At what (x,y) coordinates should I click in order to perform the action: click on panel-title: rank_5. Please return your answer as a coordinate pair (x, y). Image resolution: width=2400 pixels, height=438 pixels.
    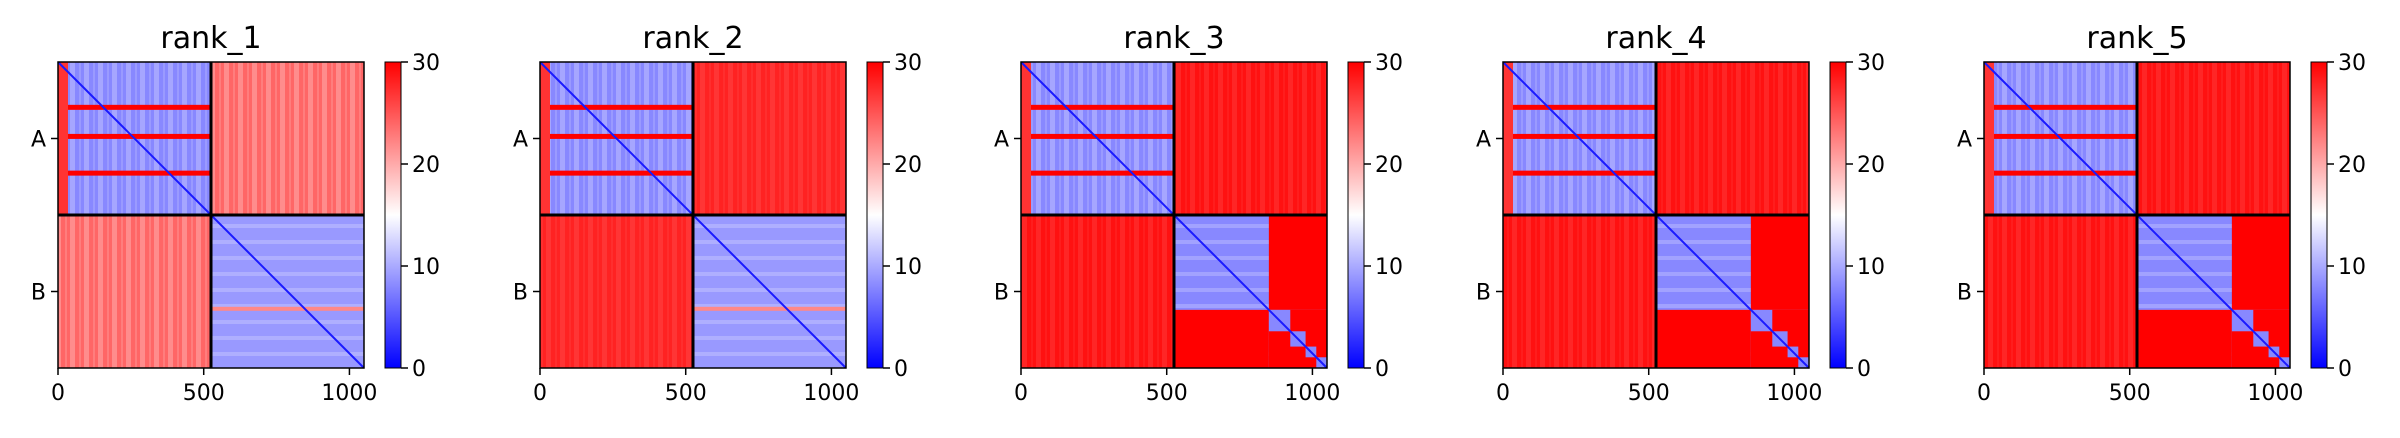
    Looking at the image, I should click on (2136, 38).